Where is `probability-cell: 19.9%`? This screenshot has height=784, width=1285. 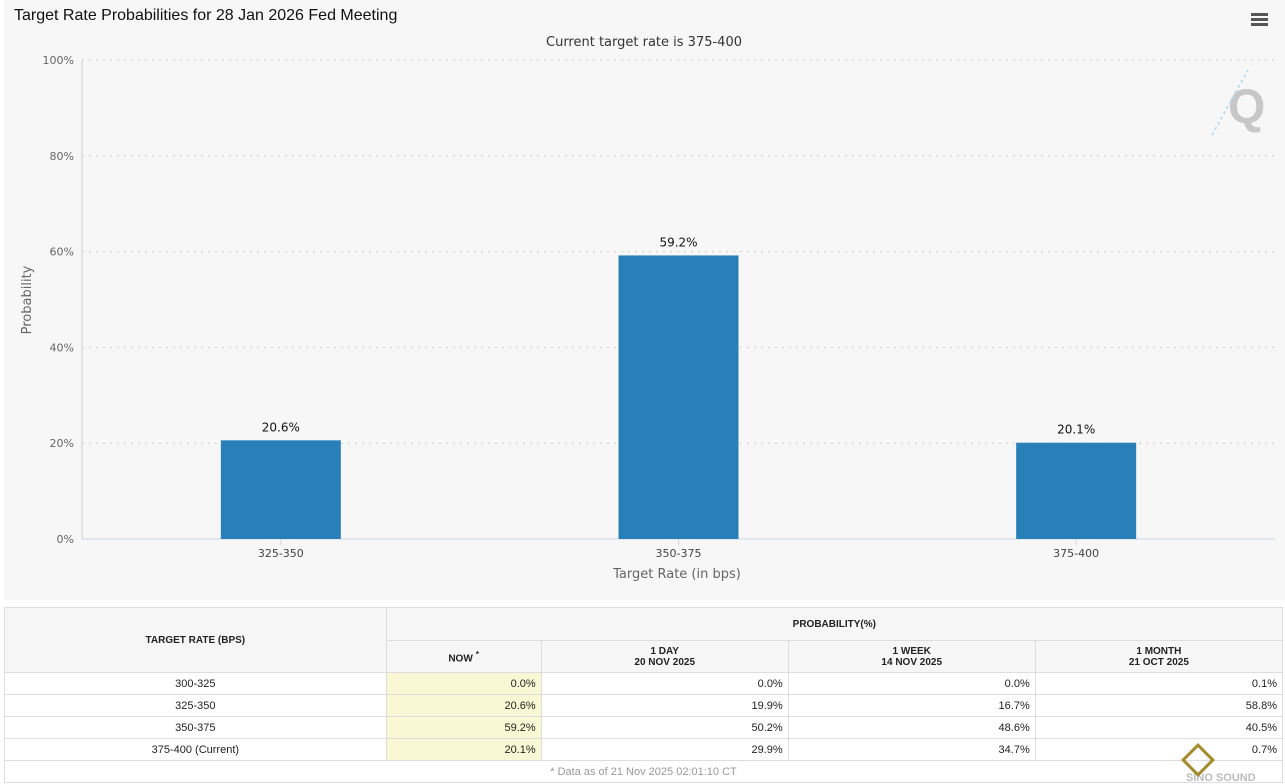
probability-cell: 19.9% is located at coordinates (664, 705).